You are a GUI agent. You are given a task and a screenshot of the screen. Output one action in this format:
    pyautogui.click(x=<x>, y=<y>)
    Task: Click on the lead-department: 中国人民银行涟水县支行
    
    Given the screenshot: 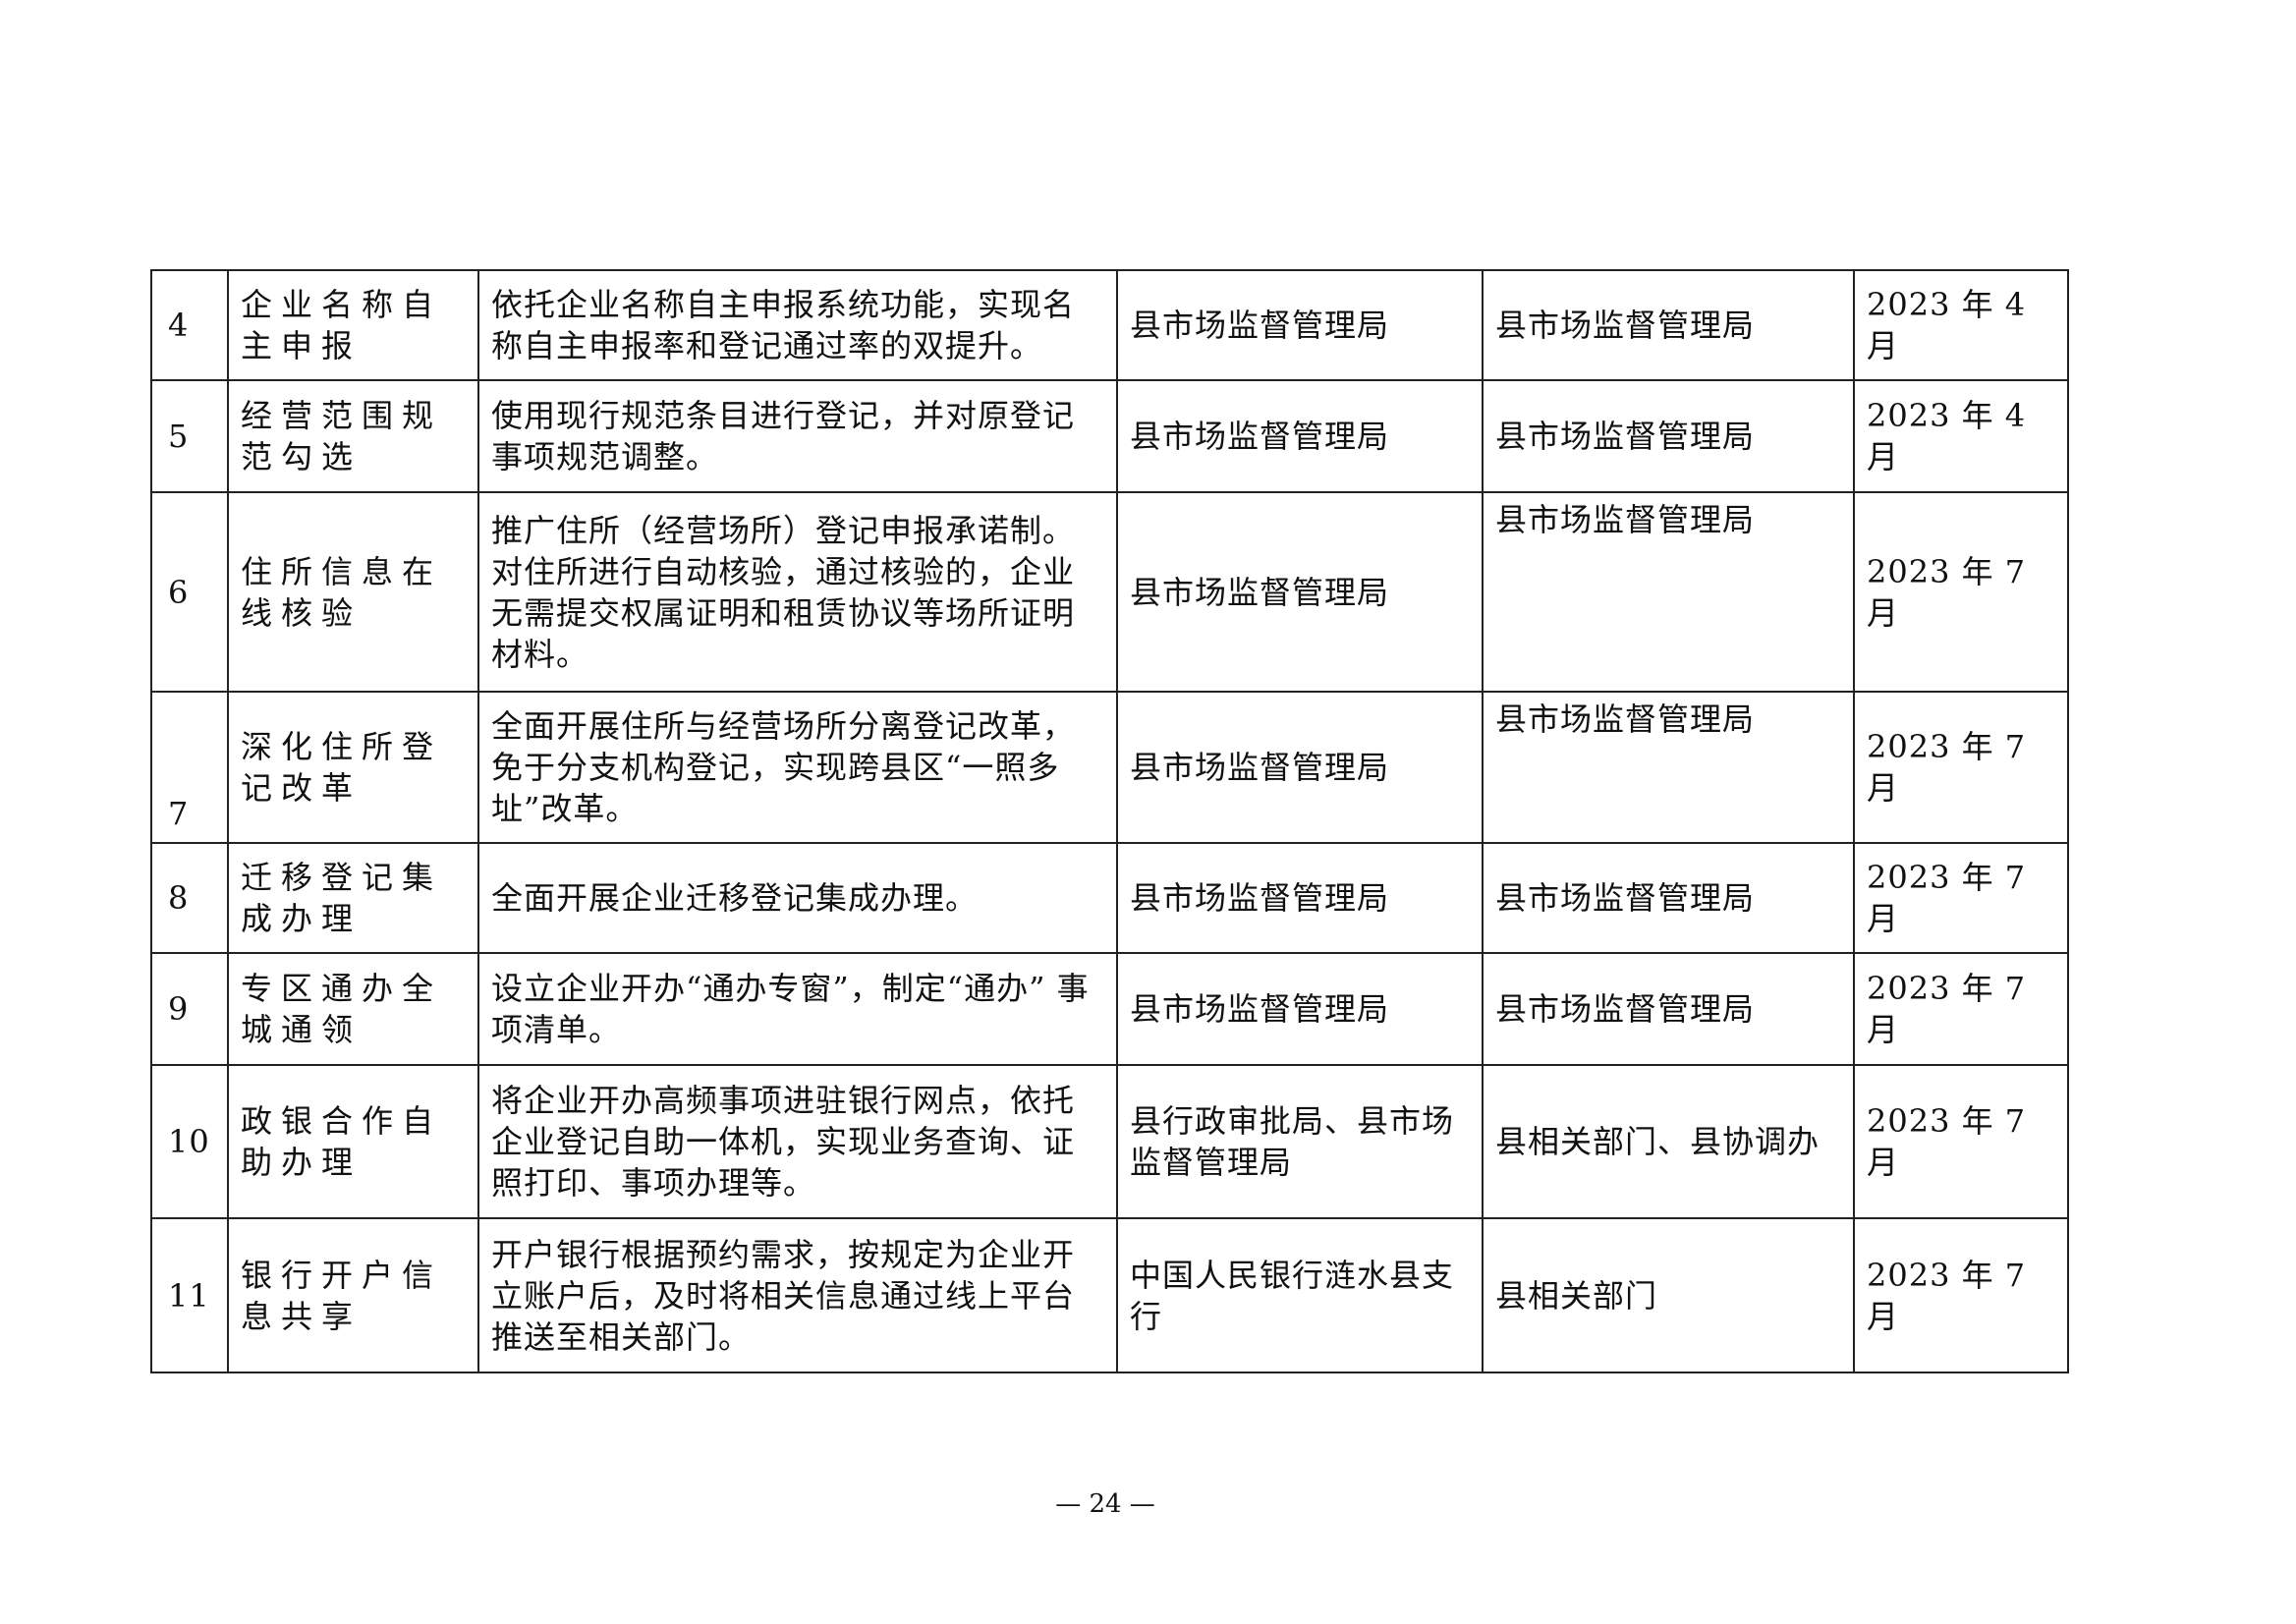 What is the action you would take?
    pyautogui.click(x=1300, y=1295)
    